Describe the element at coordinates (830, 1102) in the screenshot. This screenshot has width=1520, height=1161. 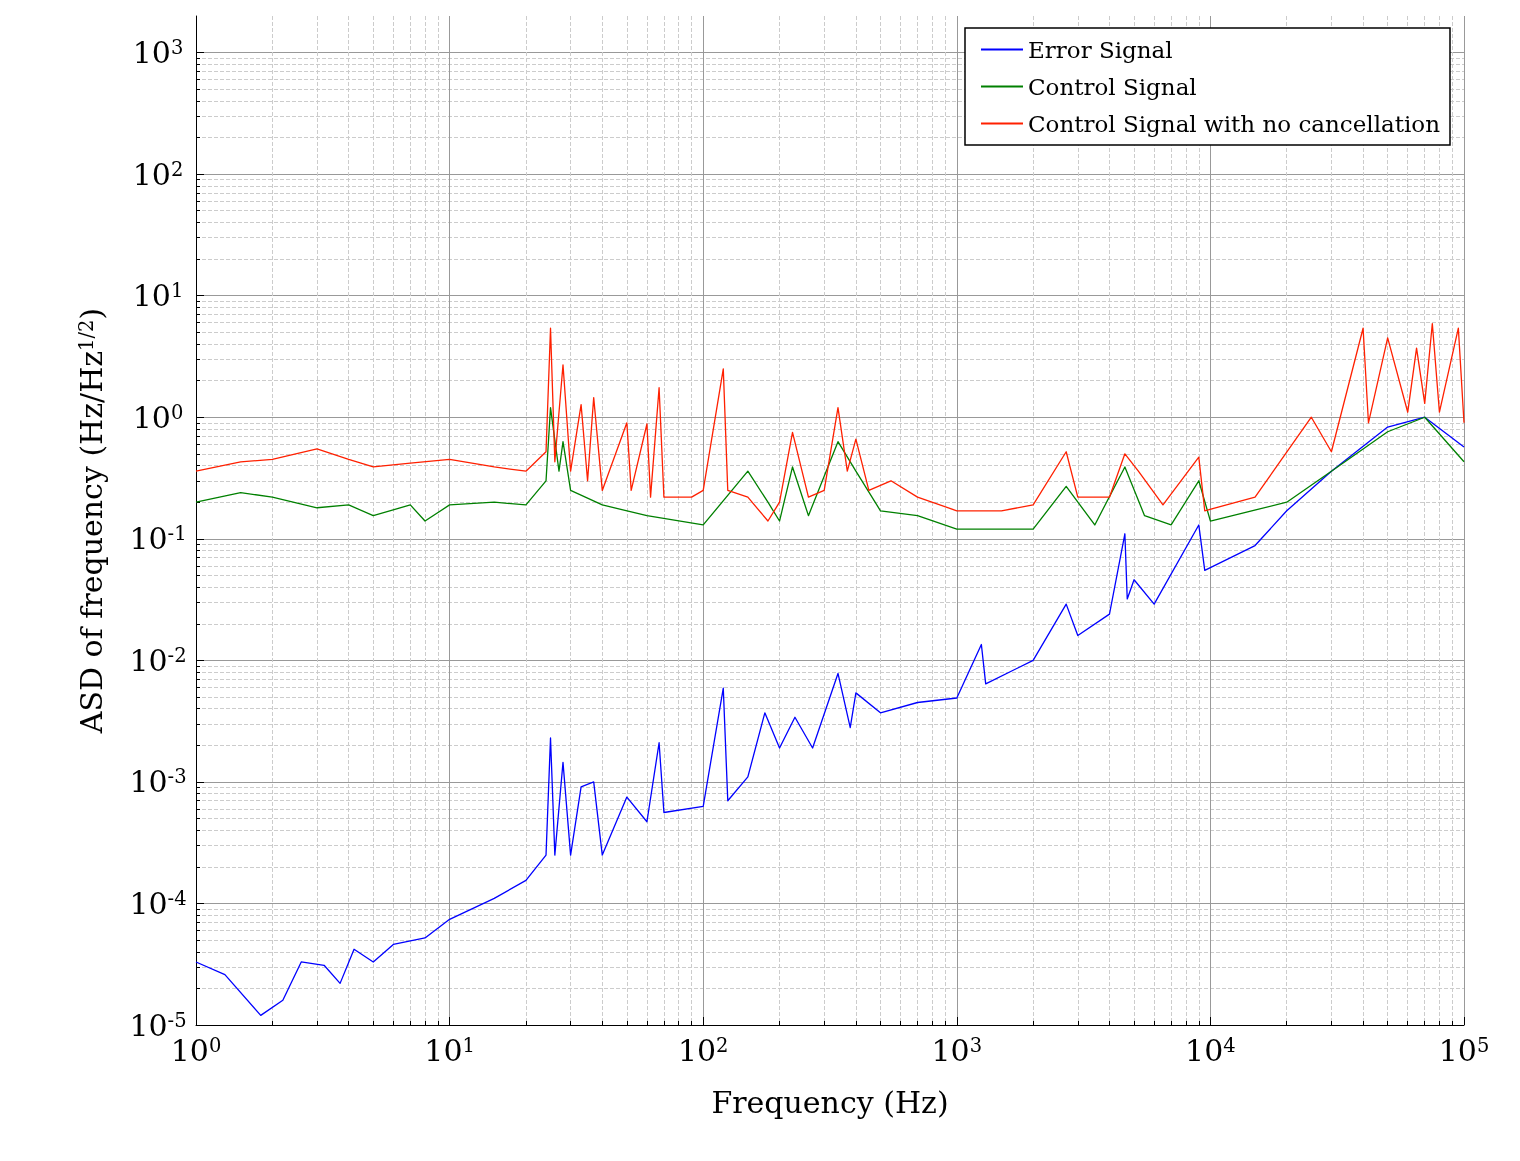
I see `x-axis-title: Frequency (Hz)` at that location.